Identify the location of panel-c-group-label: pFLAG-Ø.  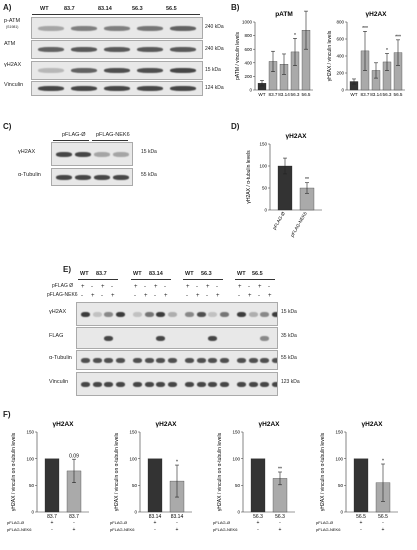
(74, 135).